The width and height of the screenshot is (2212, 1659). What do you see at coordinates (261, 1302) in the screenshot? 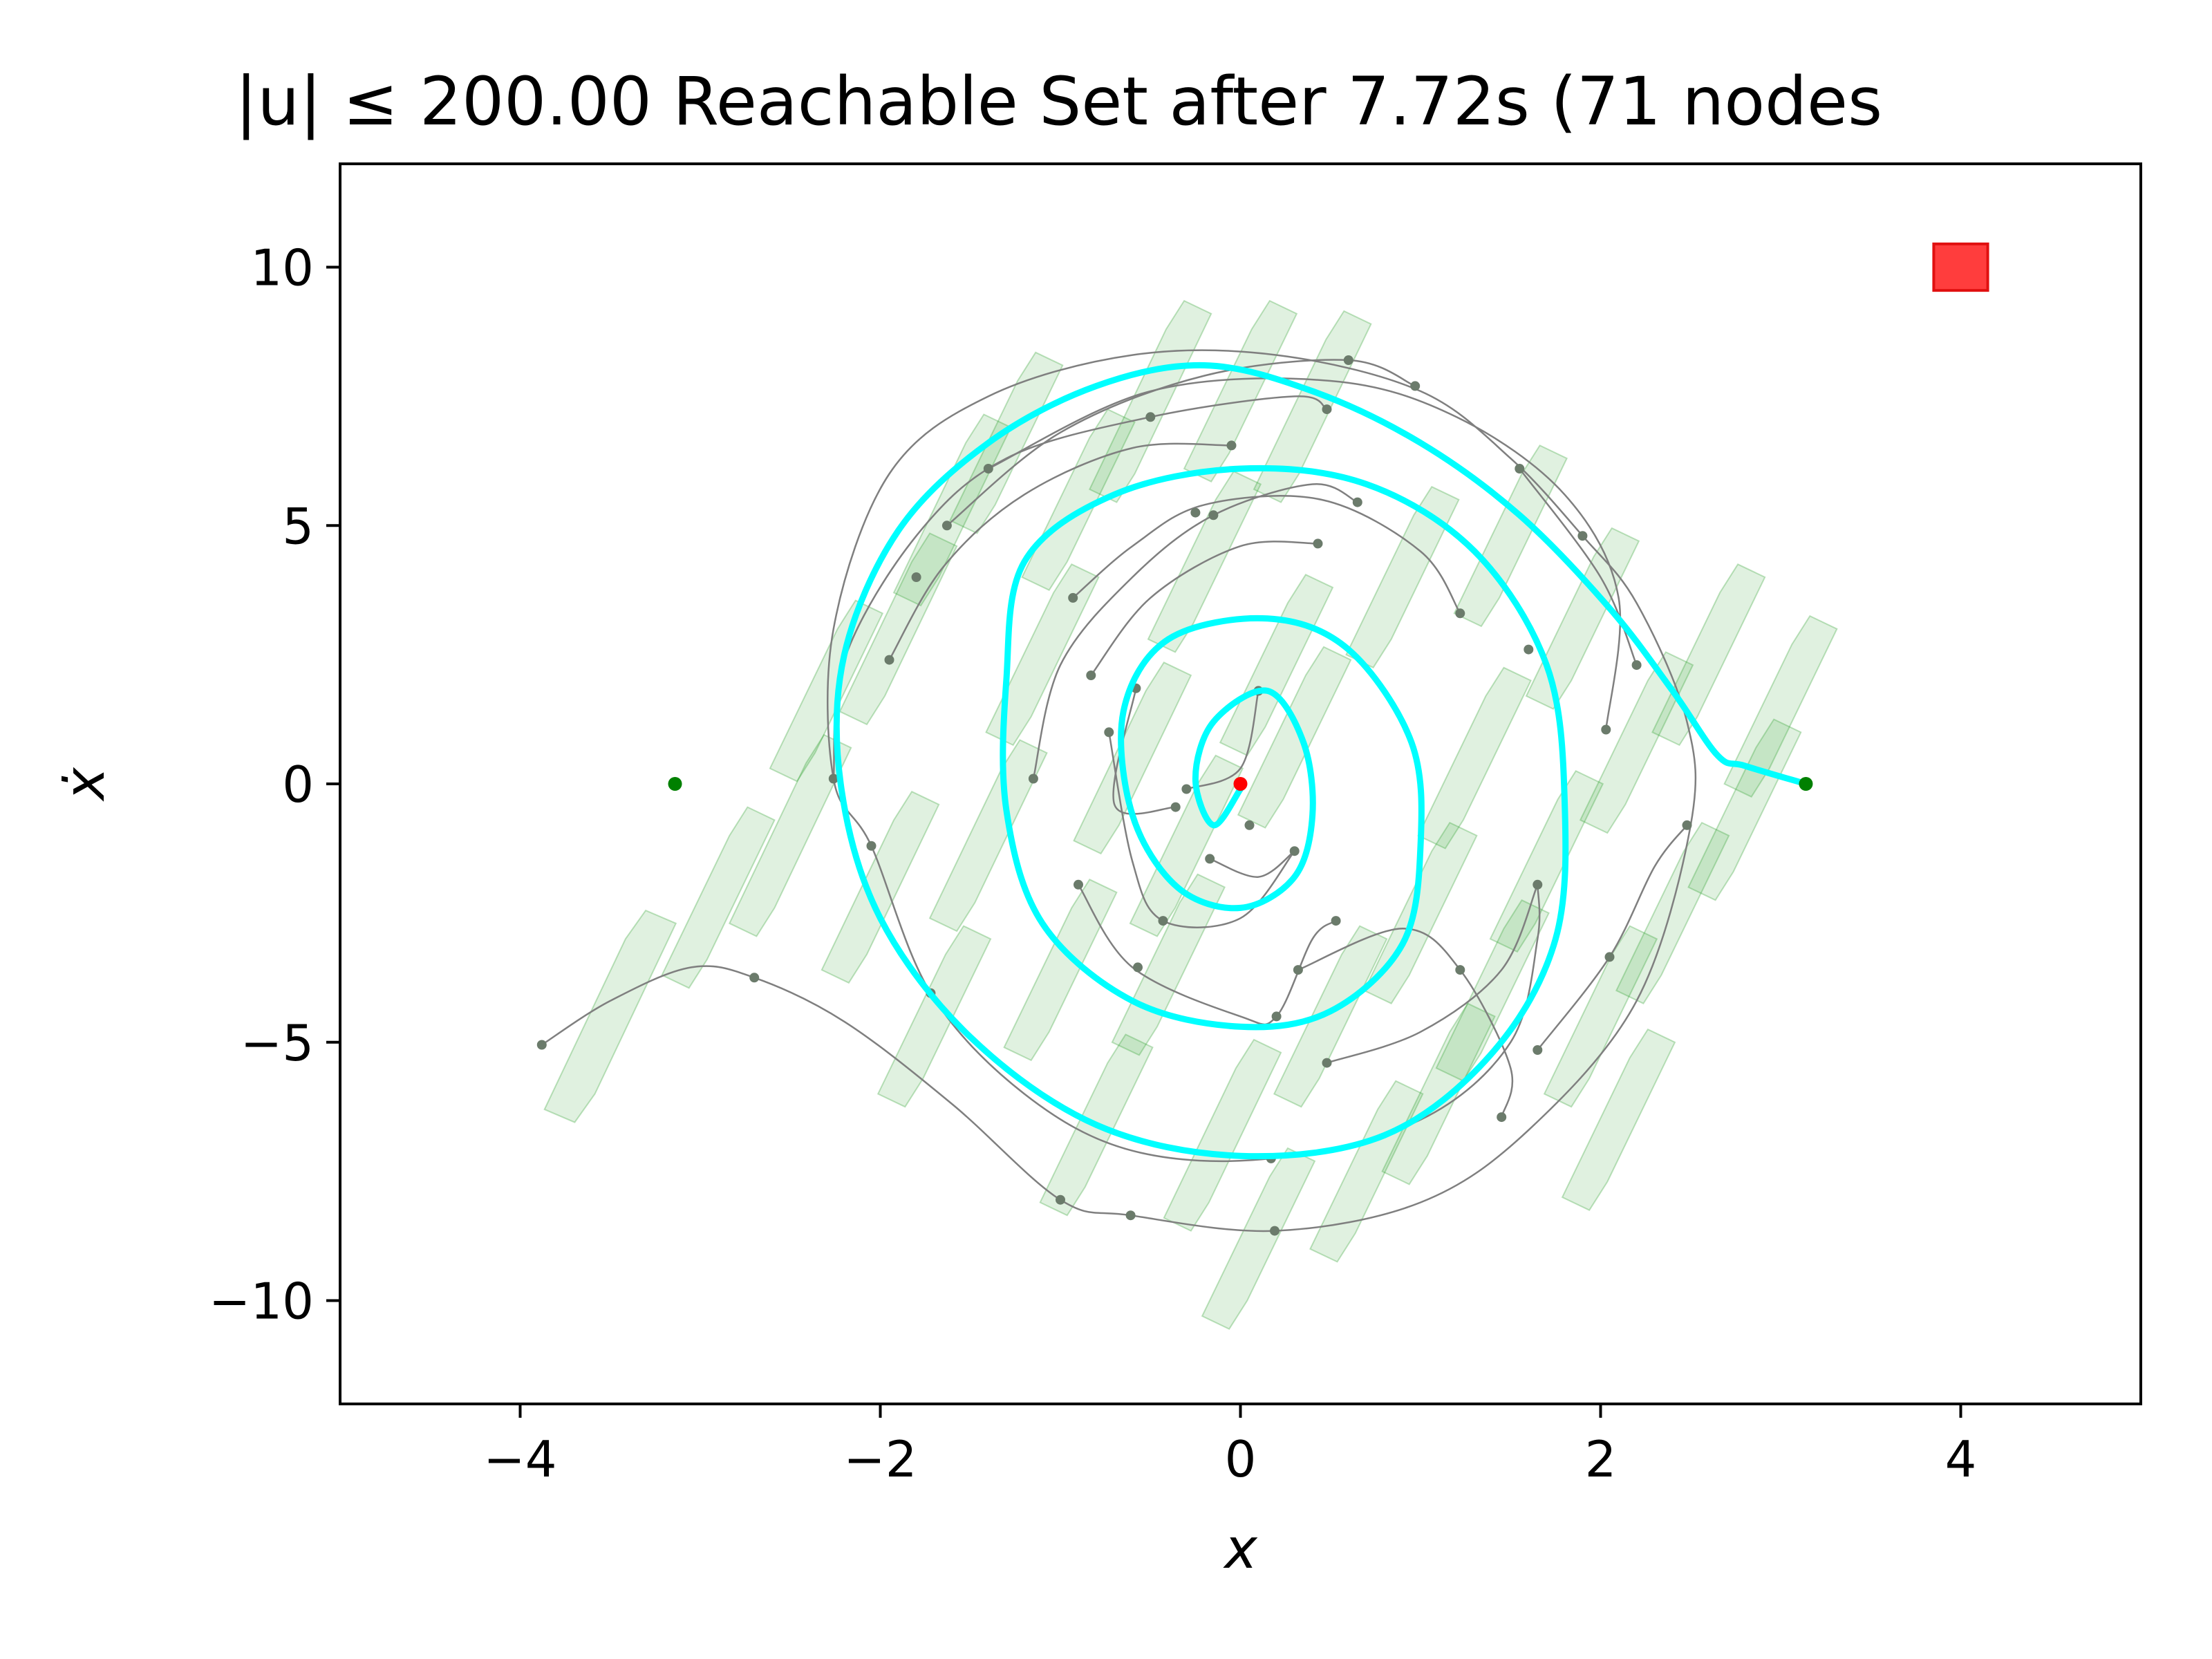
I see `y-tick-label-0: −10` at bounding box center [261, 1302].